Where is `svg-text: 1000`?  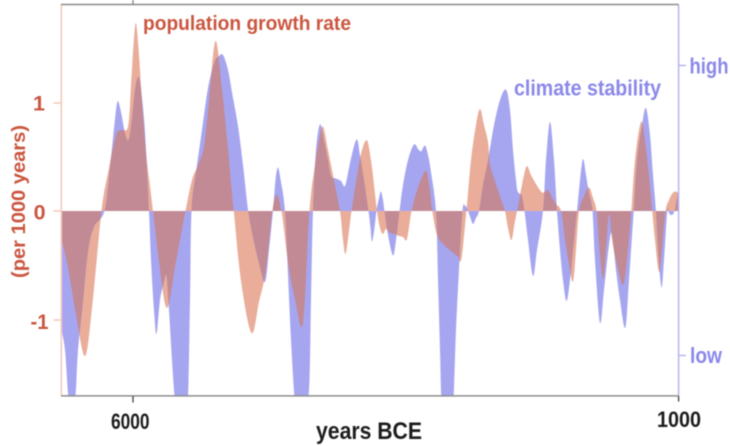
svg-text: 1000 is located at coordinates (679, 419).